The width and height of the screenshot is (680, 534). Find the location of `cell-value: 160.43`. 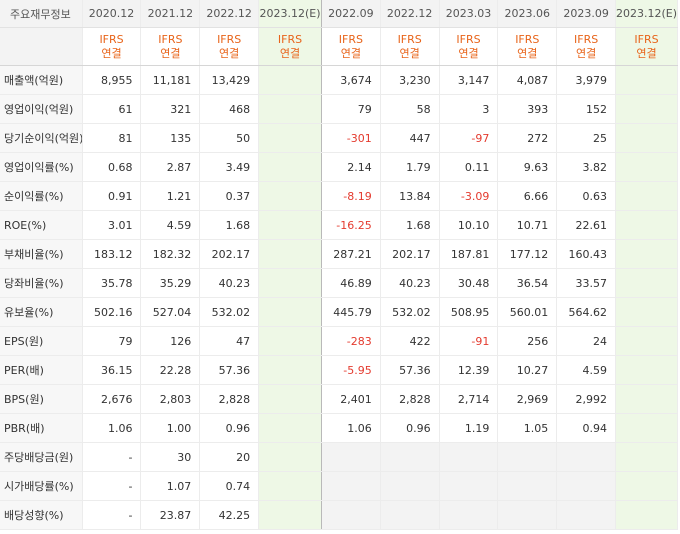

cell-value: 160.43 is located at coordinates (586, 254).